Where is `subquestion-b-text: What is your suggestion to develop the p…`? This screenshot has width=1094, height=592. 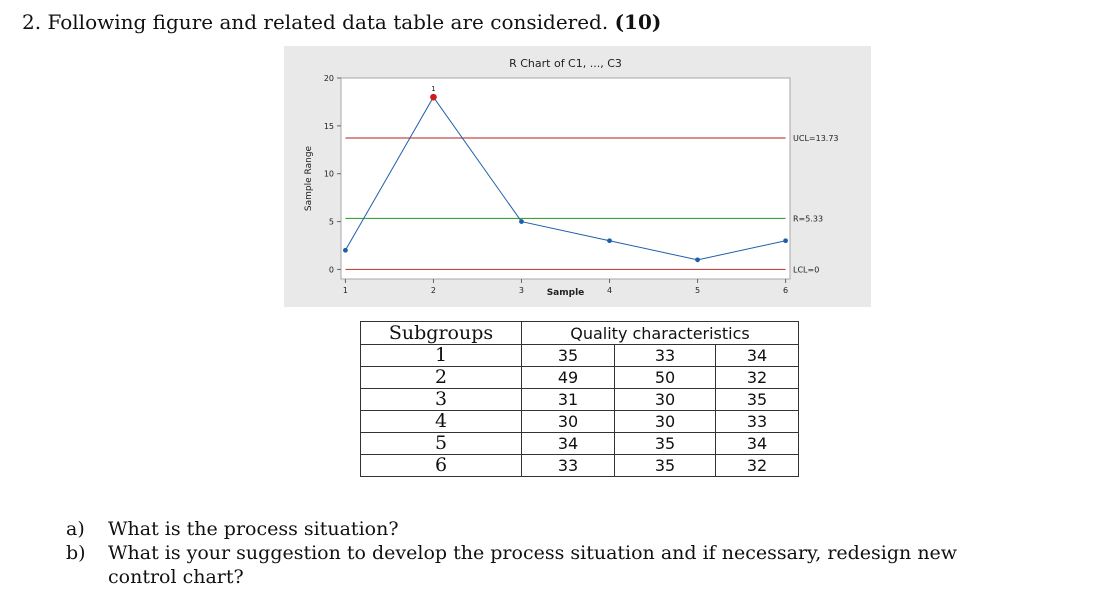
subquestion-b-text: What is your suggestion to develop the p… is located at coordinates (533, 553).